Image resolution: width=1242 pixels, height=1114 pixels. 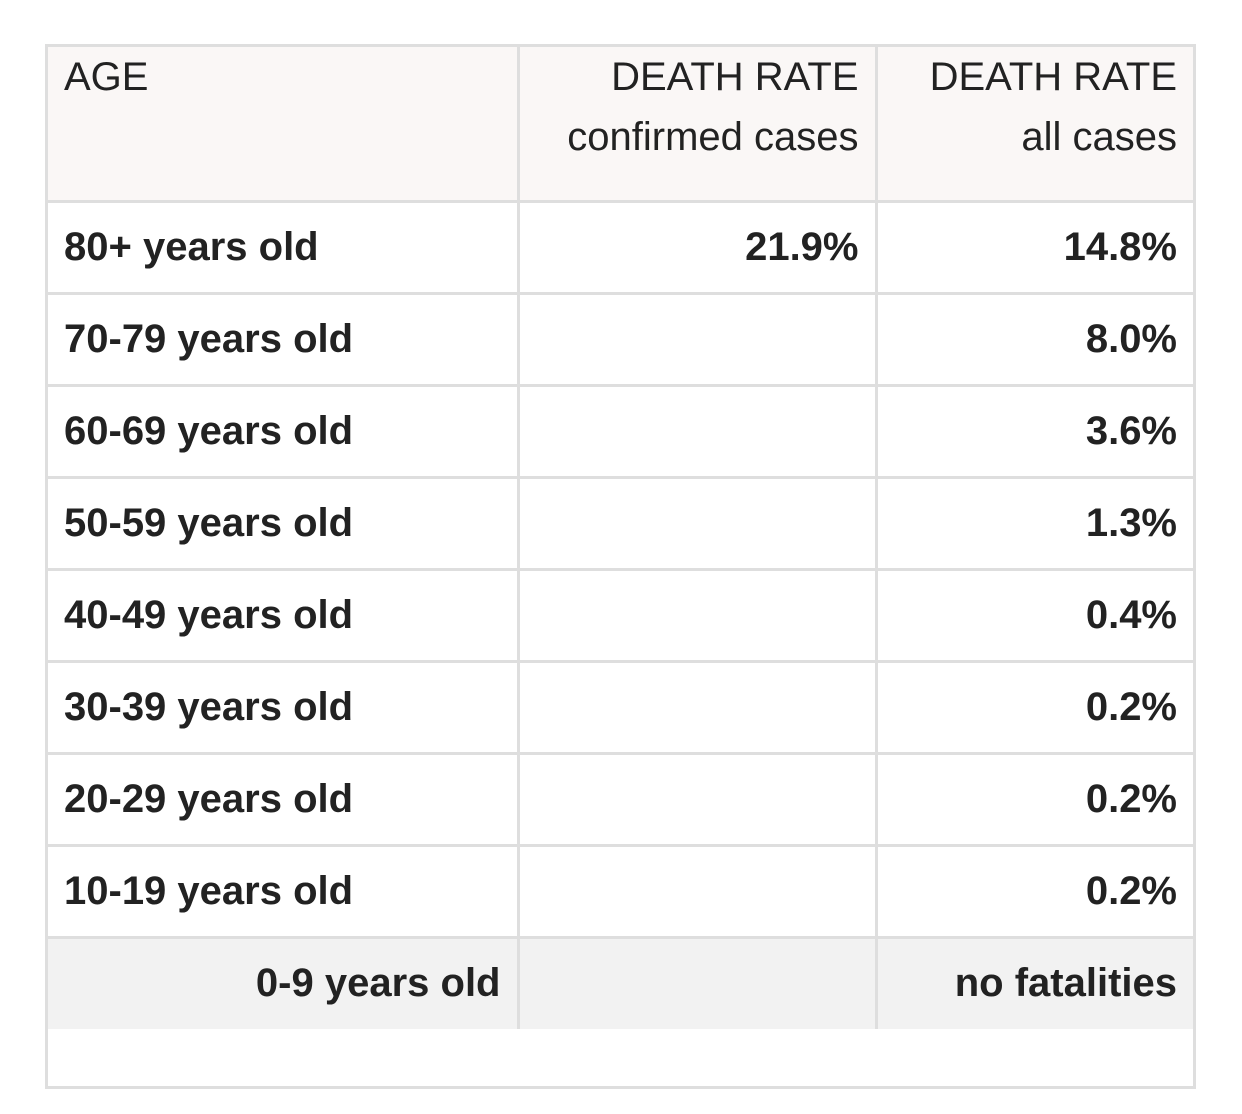 I want to click on table-row: 10-19 years old 0.2%, so click(x=620, y=891).